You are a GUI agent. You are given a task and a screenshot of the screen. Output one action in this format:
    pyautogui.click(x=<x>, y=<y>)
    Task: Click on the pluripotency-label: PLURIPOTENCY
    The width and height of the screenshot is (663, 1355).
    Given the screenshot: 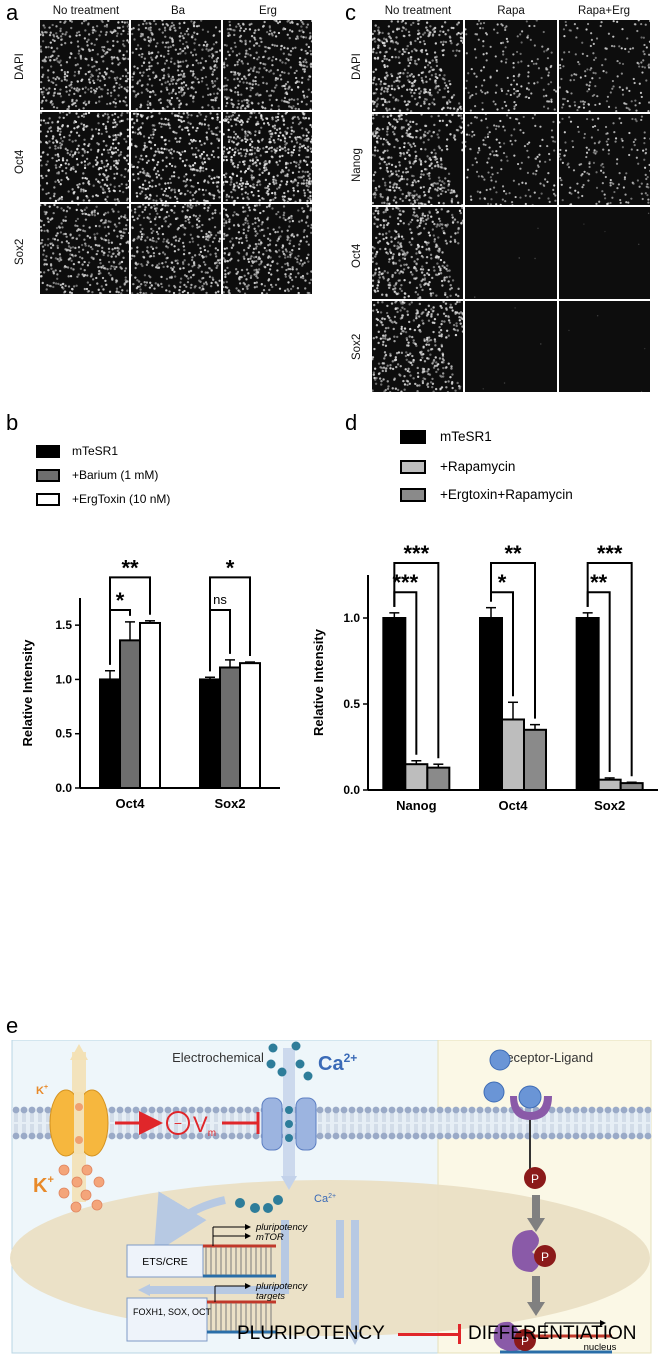 What is the action you would take?
    pyautogui.click(x=311, y=1333)
    